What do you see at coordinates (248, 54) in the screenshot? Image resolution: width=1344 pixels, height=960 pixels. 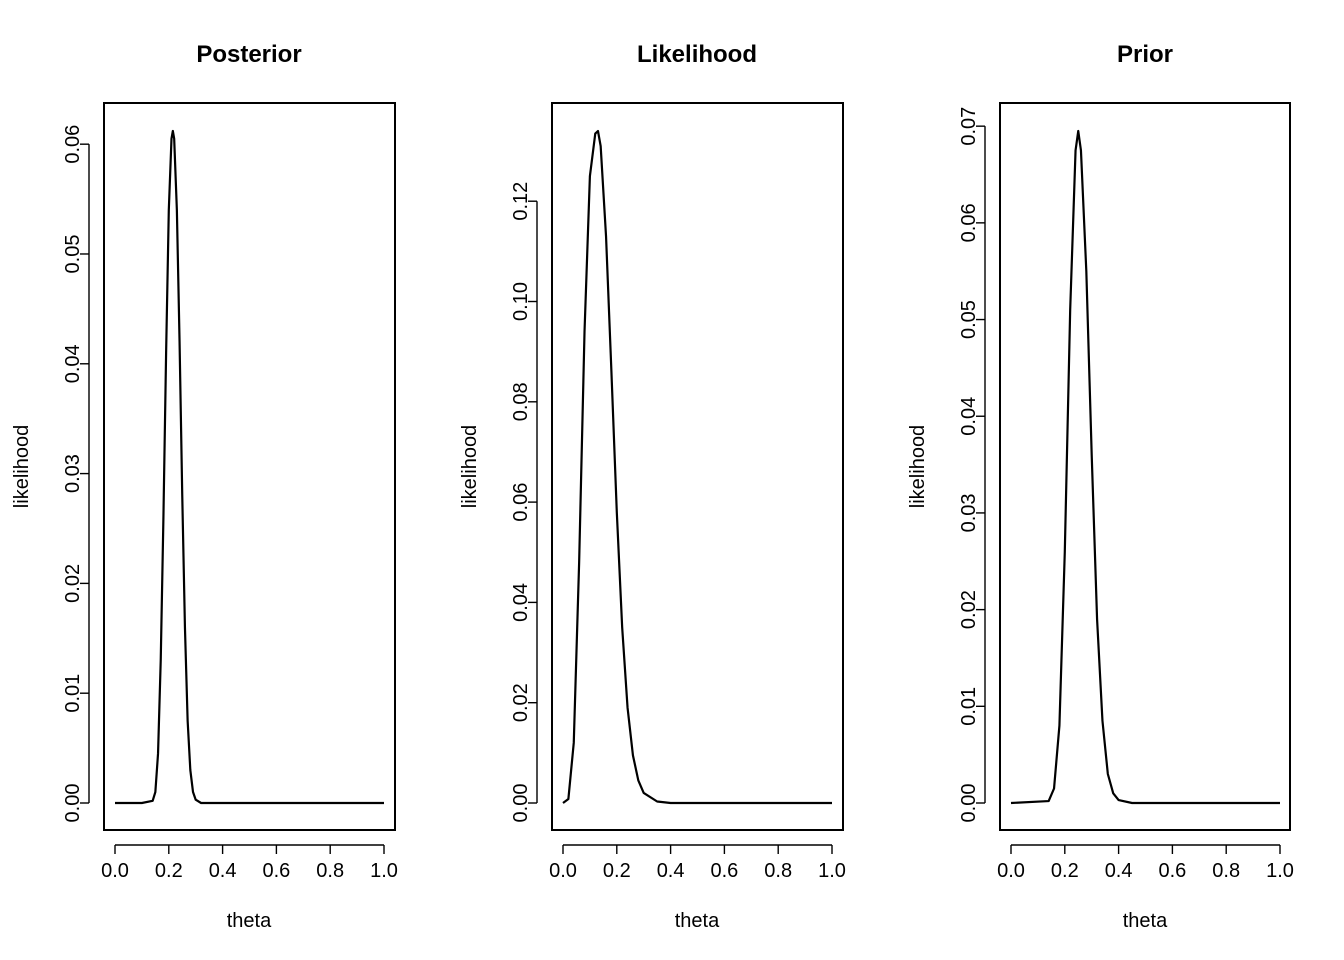 I see `chart-title: Posterior` at bounding box center [248, 54].